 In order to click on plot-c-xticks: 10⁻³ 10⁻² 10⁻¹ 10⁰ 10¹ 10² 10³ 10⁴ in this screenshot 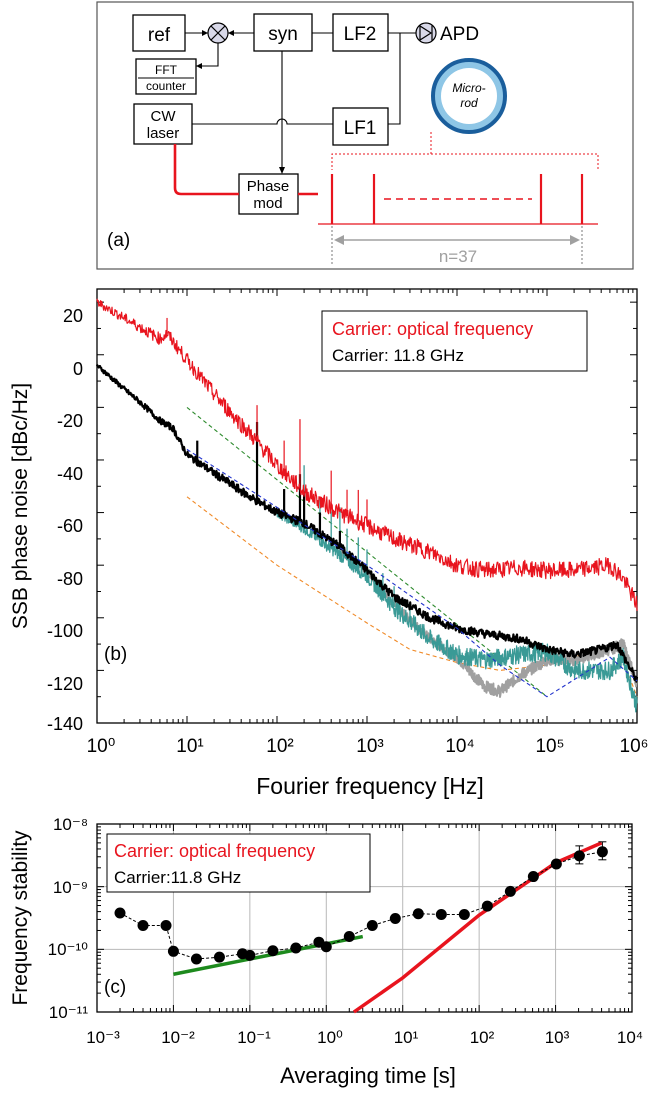, I will do `click(364, 1037)`.